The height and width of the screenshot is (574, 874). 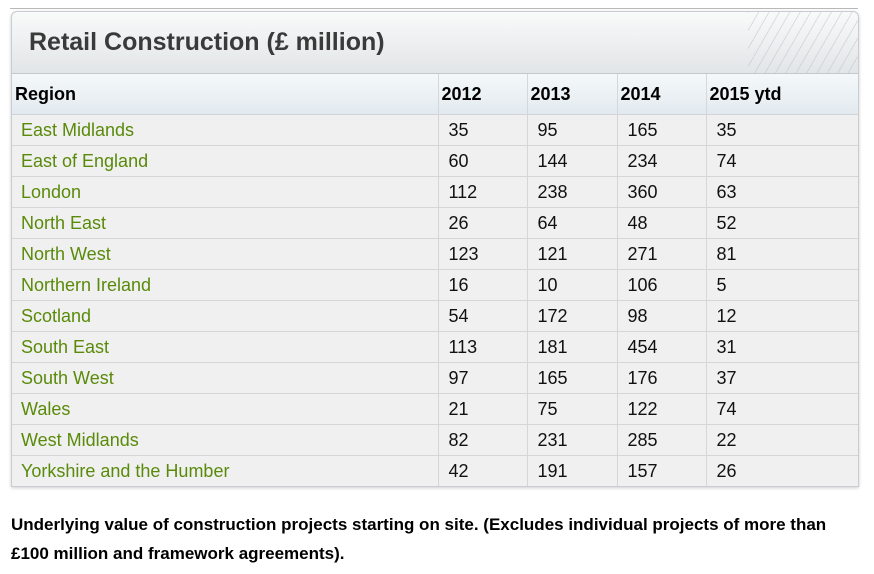 I want to click on panel-header: Retail Construction (£ million), so click(x=435, y=43).